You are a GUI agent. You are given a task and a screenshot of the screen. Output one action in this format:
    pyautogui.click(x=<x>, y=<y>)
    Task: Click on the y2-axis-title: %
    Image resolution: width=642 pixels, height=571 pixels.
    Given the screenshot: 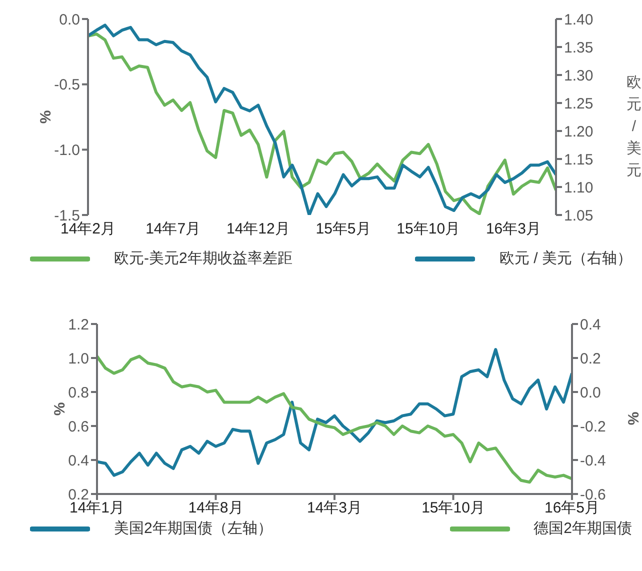 What is the action you would take?
    pyautogui.click(x=634, y=419)
    